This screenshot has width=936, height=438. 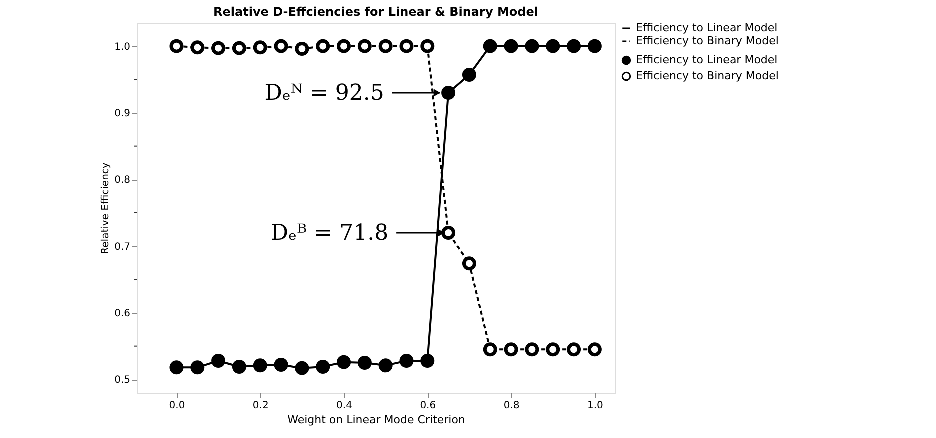 What do you see at coordinates (106, 208) in the screenshot?
I see `y-axis-title: Relative Efficiency` at bounding box center [106, 208].